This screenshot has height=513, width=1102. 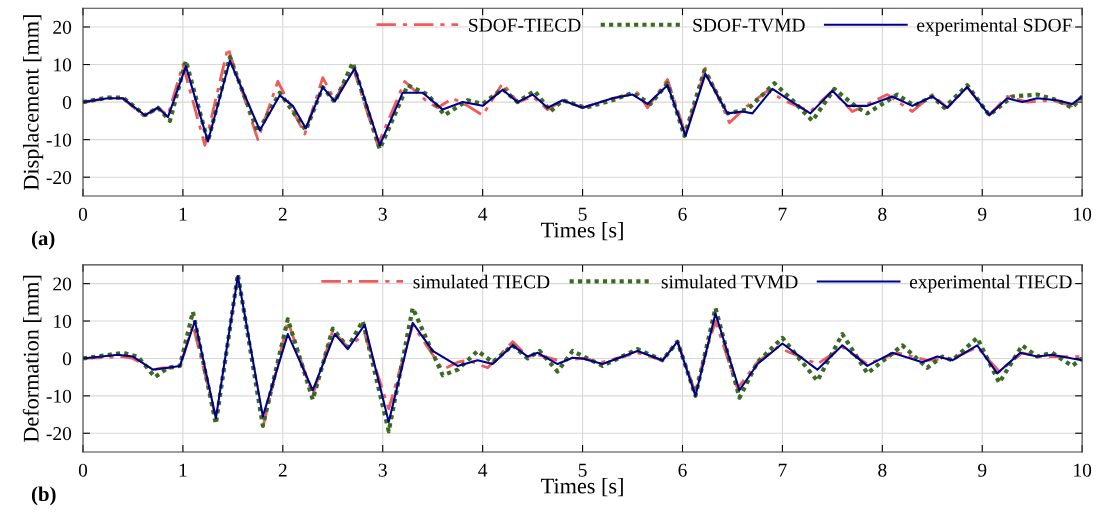 I want to click on y-axis-title: Displacement [mm], so click(x=33, y=102).